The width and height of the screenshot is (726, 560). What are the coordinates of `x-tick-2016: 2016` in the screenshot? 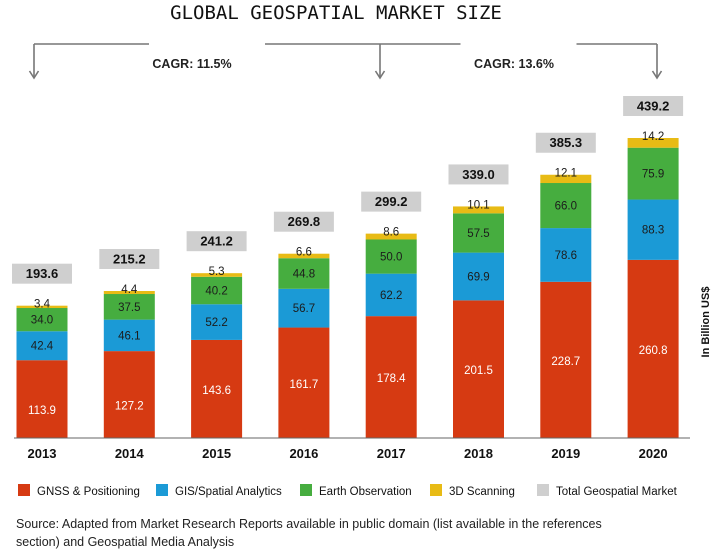 It's located at (303, 453).